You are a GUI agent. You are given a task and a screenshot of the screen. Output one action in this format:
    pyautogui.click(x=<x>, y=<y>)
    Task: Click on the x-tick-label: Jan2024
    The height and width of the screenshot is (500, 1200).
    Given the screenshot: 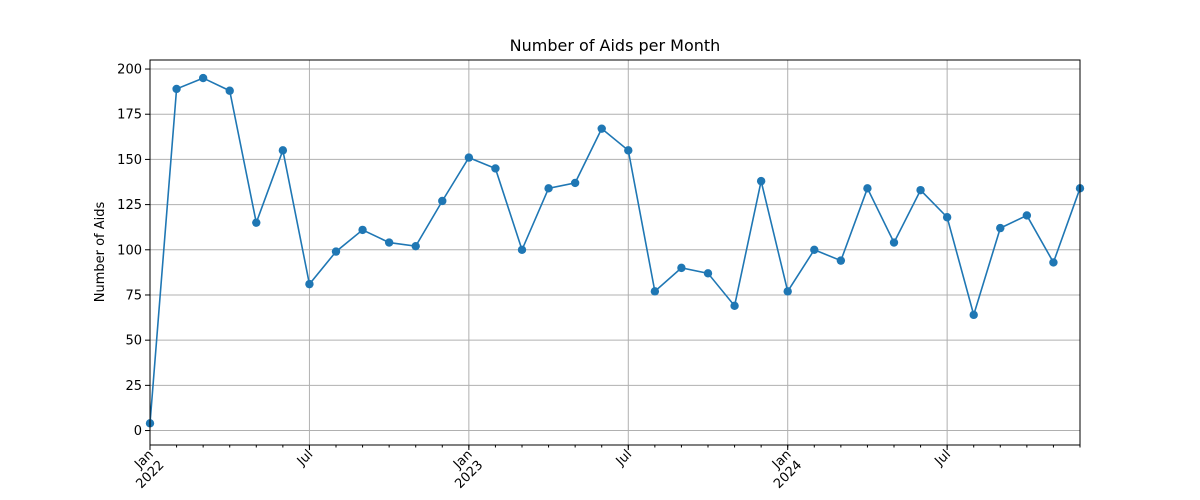 What is the action you would take?
    pyautogui.click(x=783, y=469)
    